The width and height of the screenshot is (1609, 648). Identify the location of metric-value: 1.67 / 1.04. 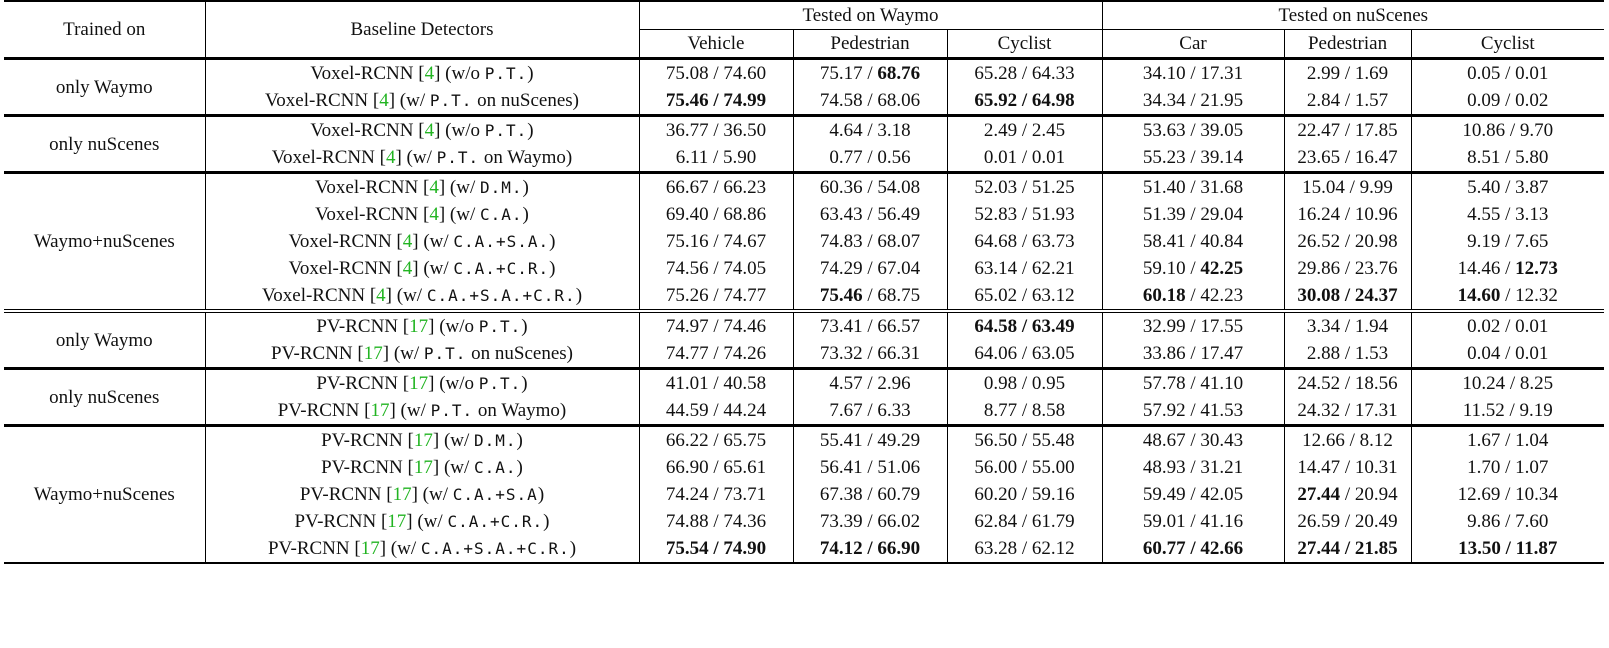
(1508, 440).